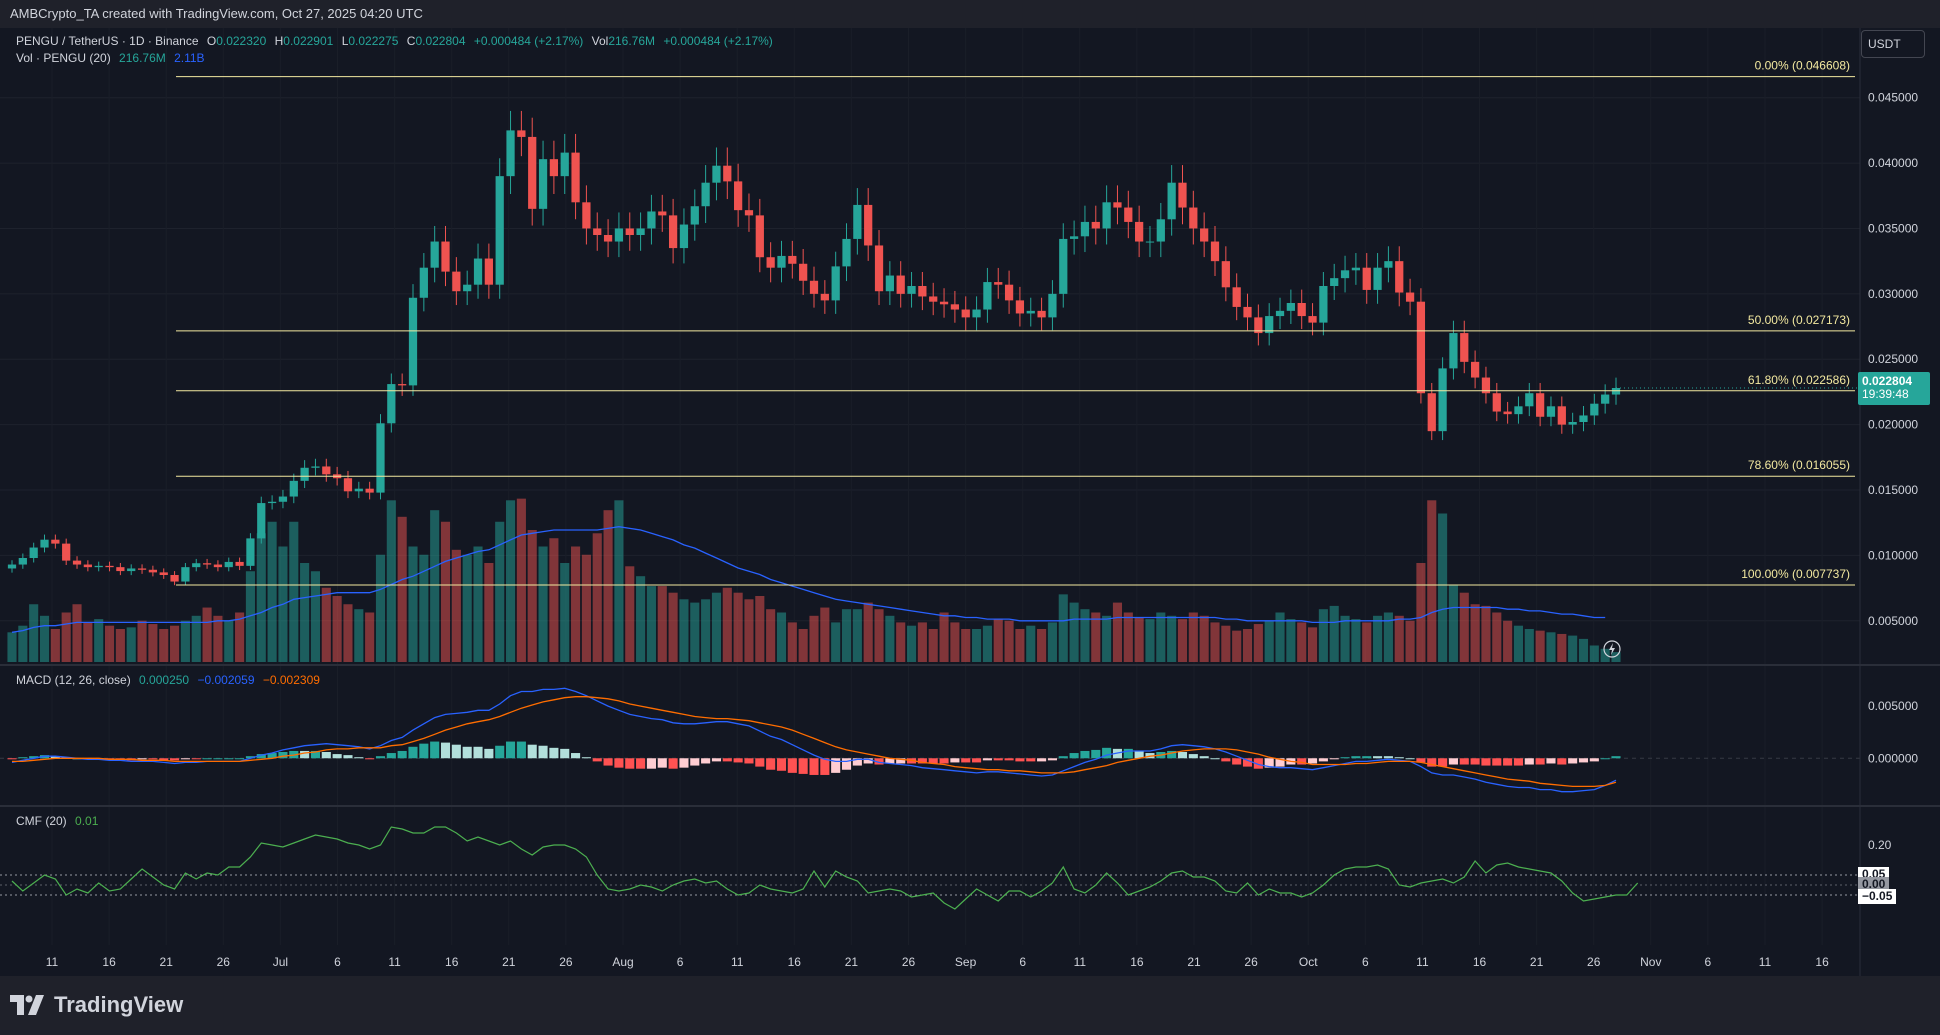 This screenshot has height=1035, width=1940. What do you see at coordinates (970, 1005) in the screenshot?
I see `footer` at bounding box center [970, 1005].